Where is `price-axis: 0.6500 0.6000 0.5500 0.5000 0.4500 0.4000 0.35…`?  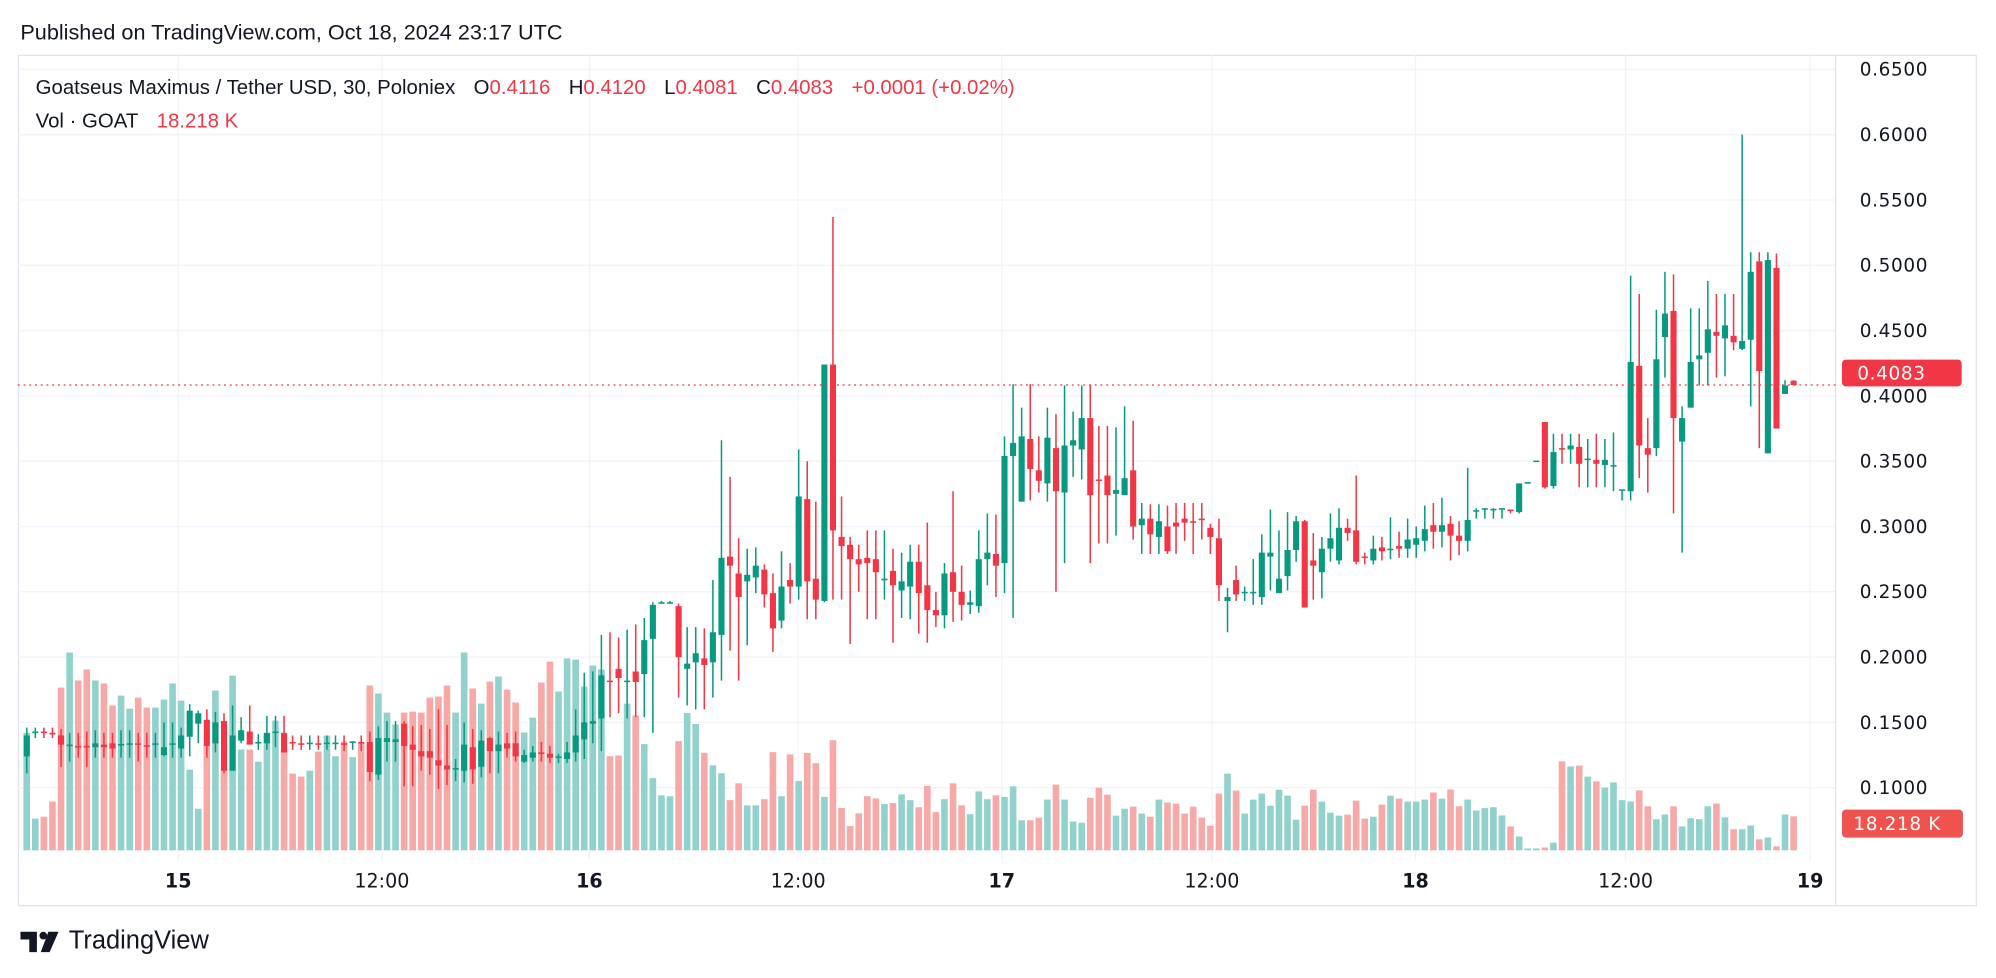
price-axis: 0.6500 0.6000 0.5500 0.5000 0.4500 0.4000 0.35… is located at coordinates (1894, 429).